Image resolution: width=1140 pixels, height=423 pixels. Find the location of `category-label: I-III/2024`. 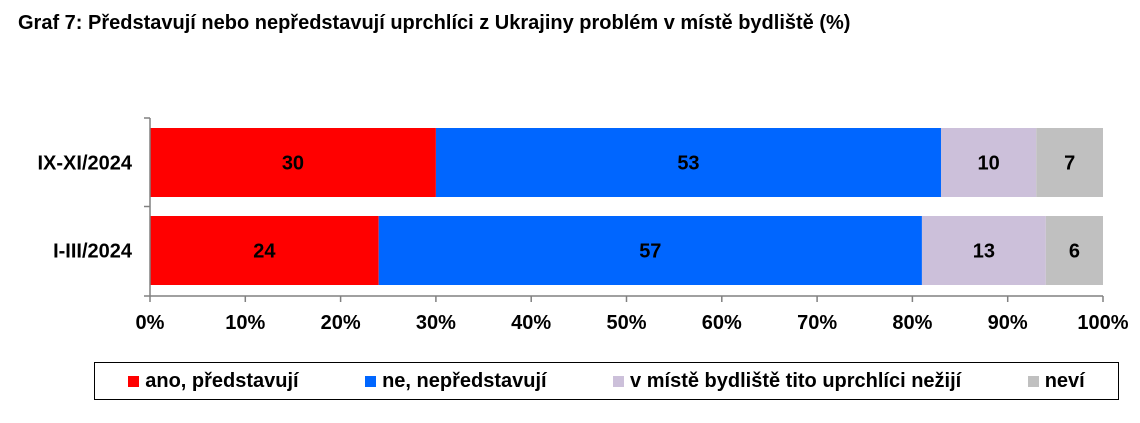

category-label: I-III/2024 is located at coordinates (93, 252).